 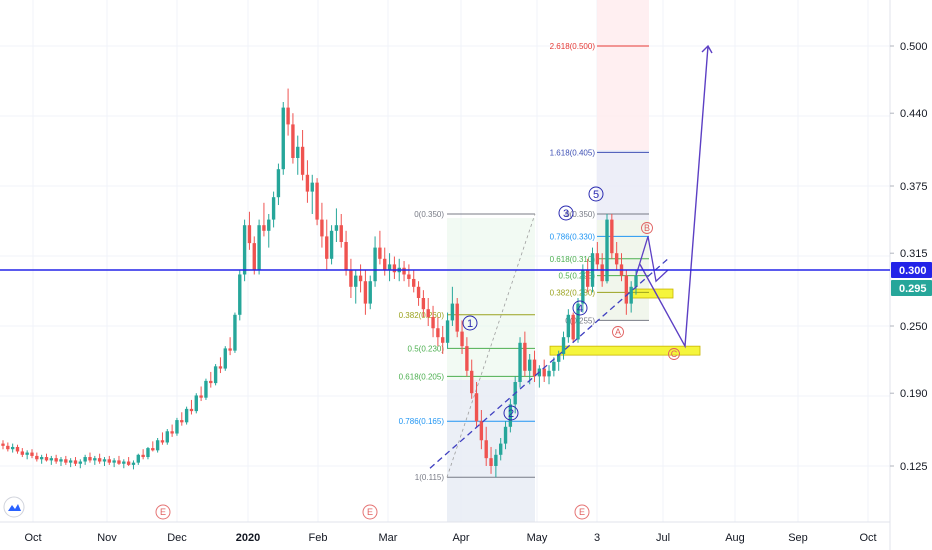 I want to click on abc-label: A, so click(x=618, y=332).